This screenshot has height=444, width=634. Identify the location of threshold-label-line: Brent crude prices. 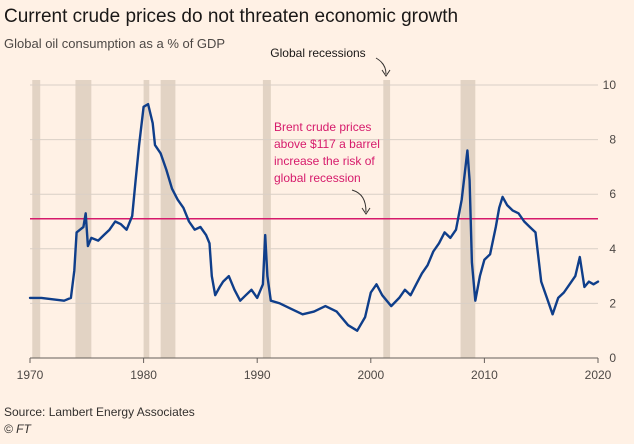
(322, 127).